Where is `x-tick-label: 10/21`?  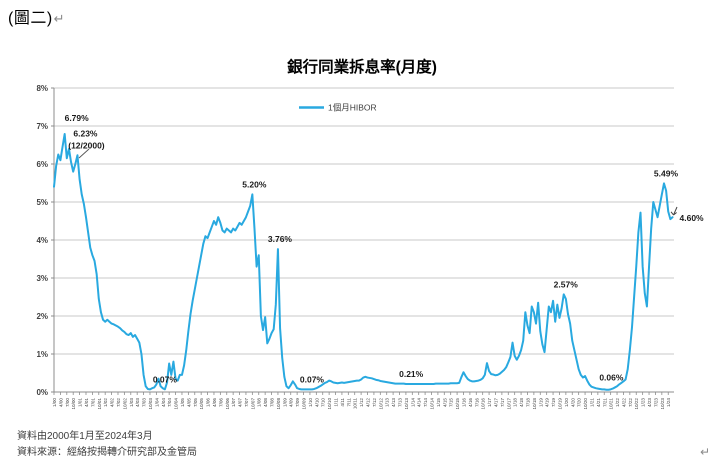
x-tick-label: 10/21 is located at coordinates (611, 404).